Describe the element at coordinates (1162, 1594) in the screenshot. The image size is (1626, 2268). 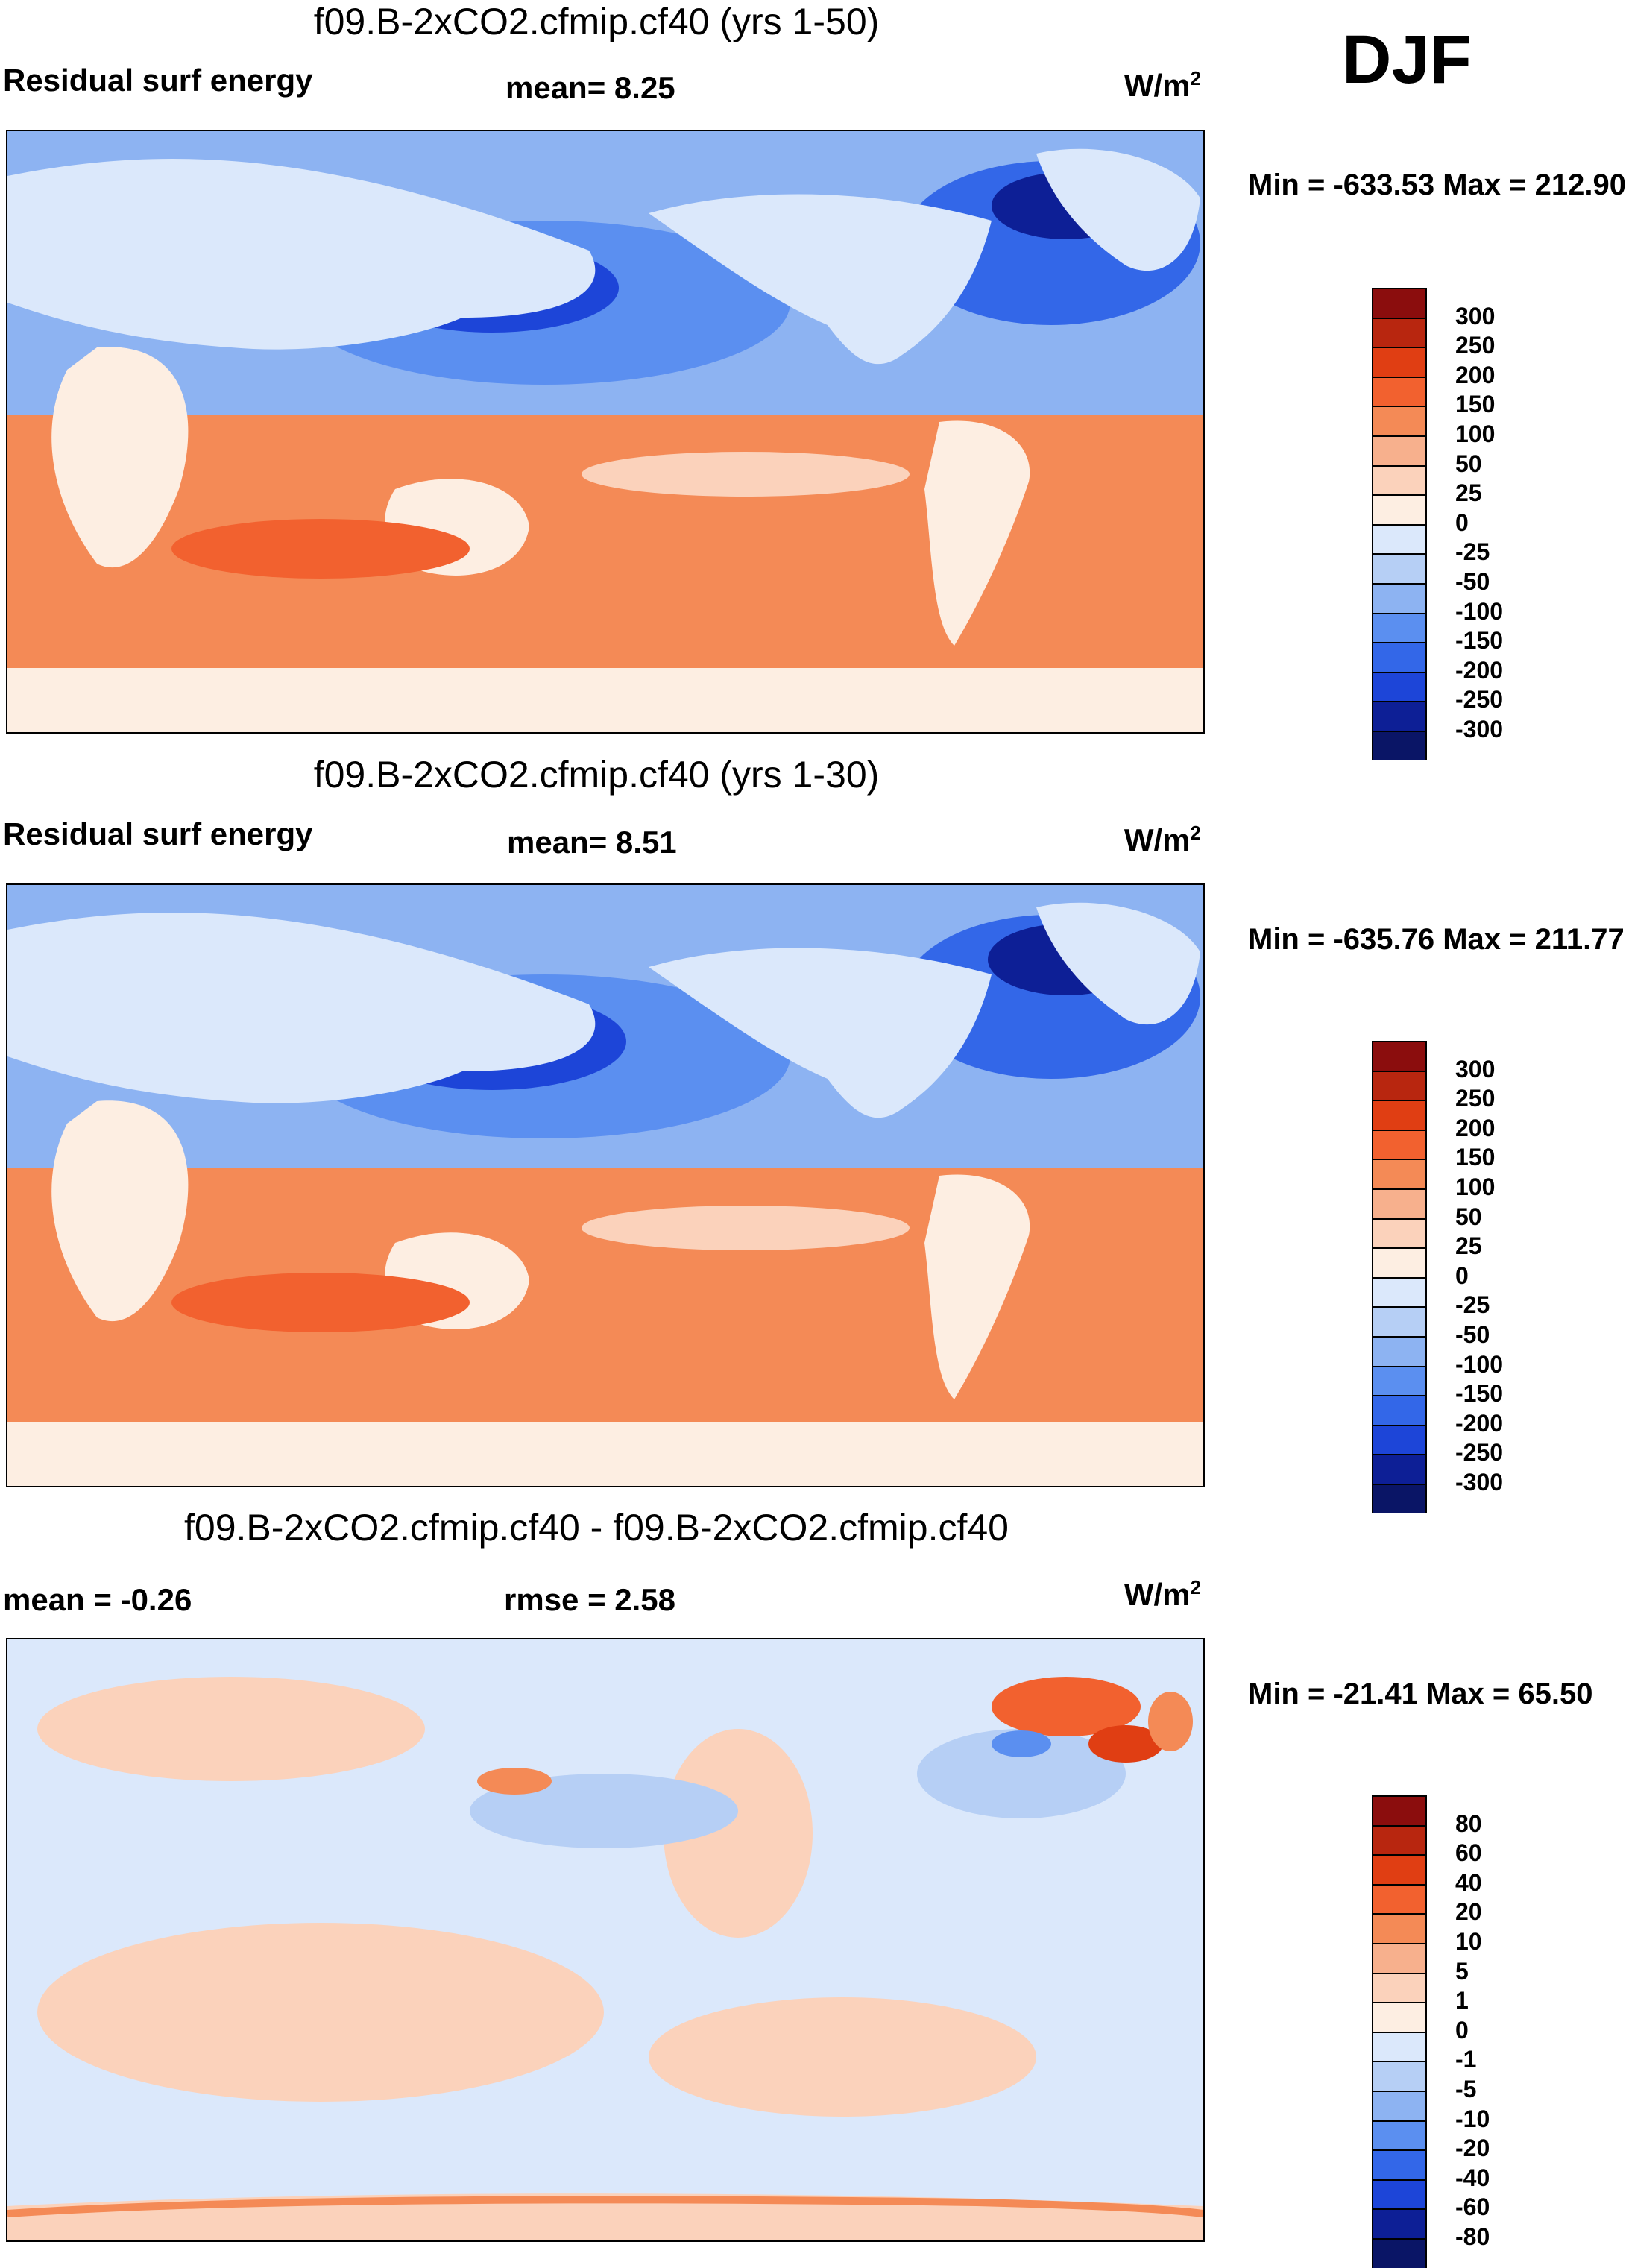
I see `panel-3-unit: W/m2` at that location.